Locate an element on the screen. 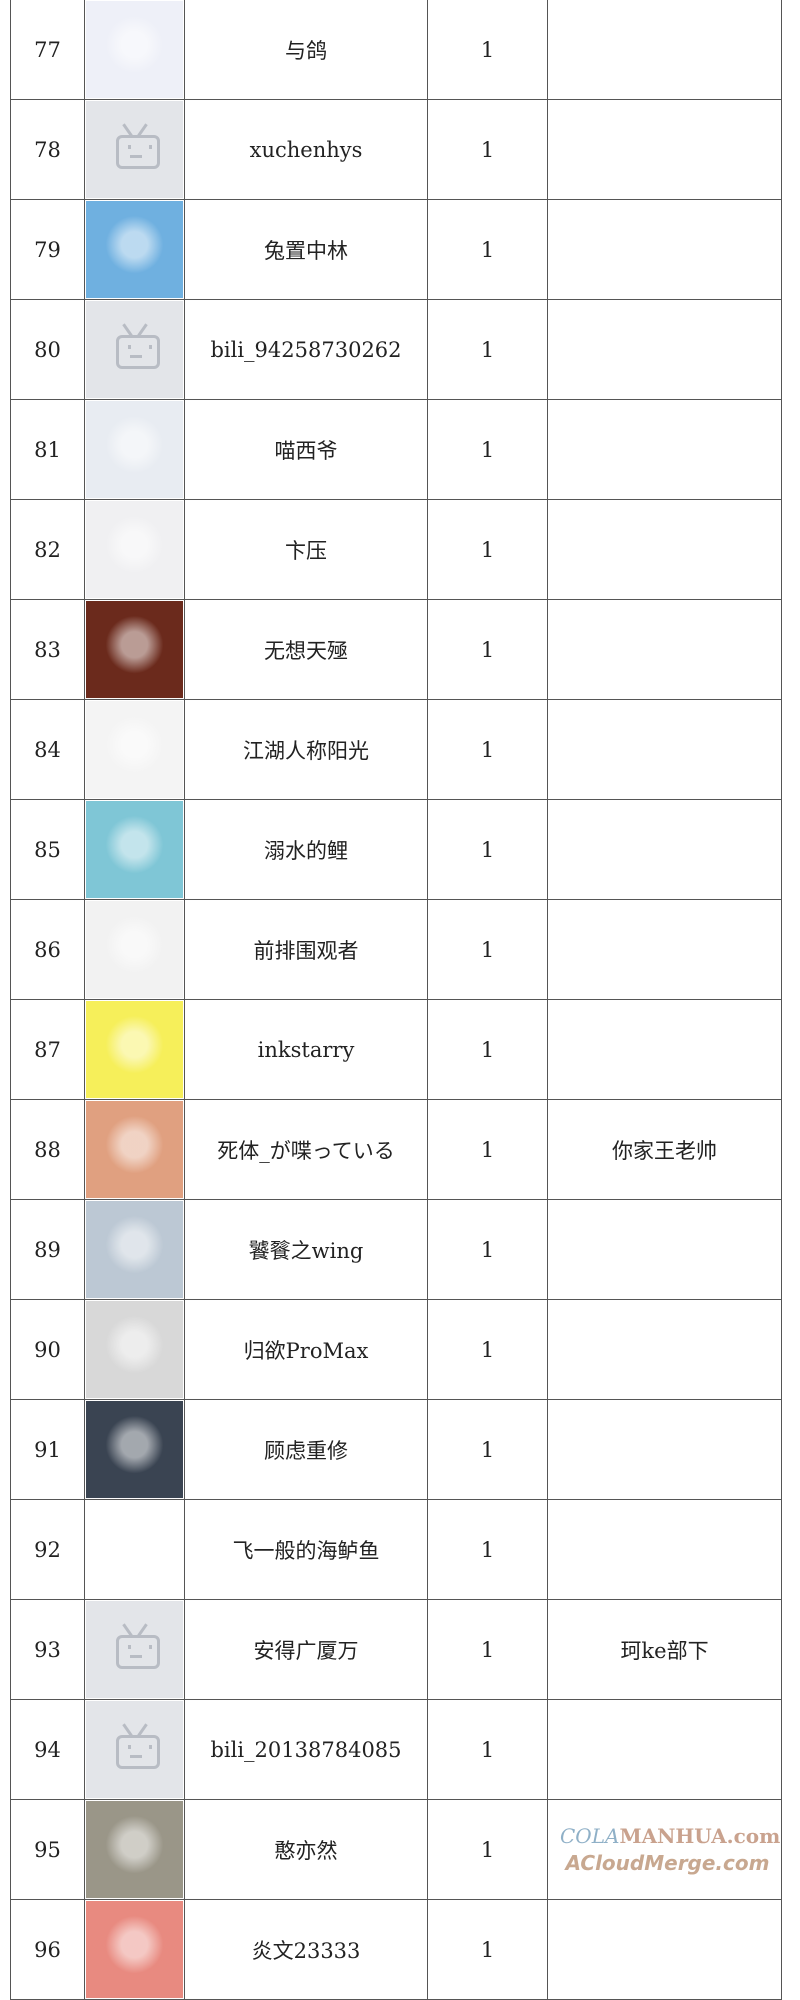 This screenshot has width=800, height=2000. table-row: 96 炎文23333 1 is located at coordinates (396, 1949).